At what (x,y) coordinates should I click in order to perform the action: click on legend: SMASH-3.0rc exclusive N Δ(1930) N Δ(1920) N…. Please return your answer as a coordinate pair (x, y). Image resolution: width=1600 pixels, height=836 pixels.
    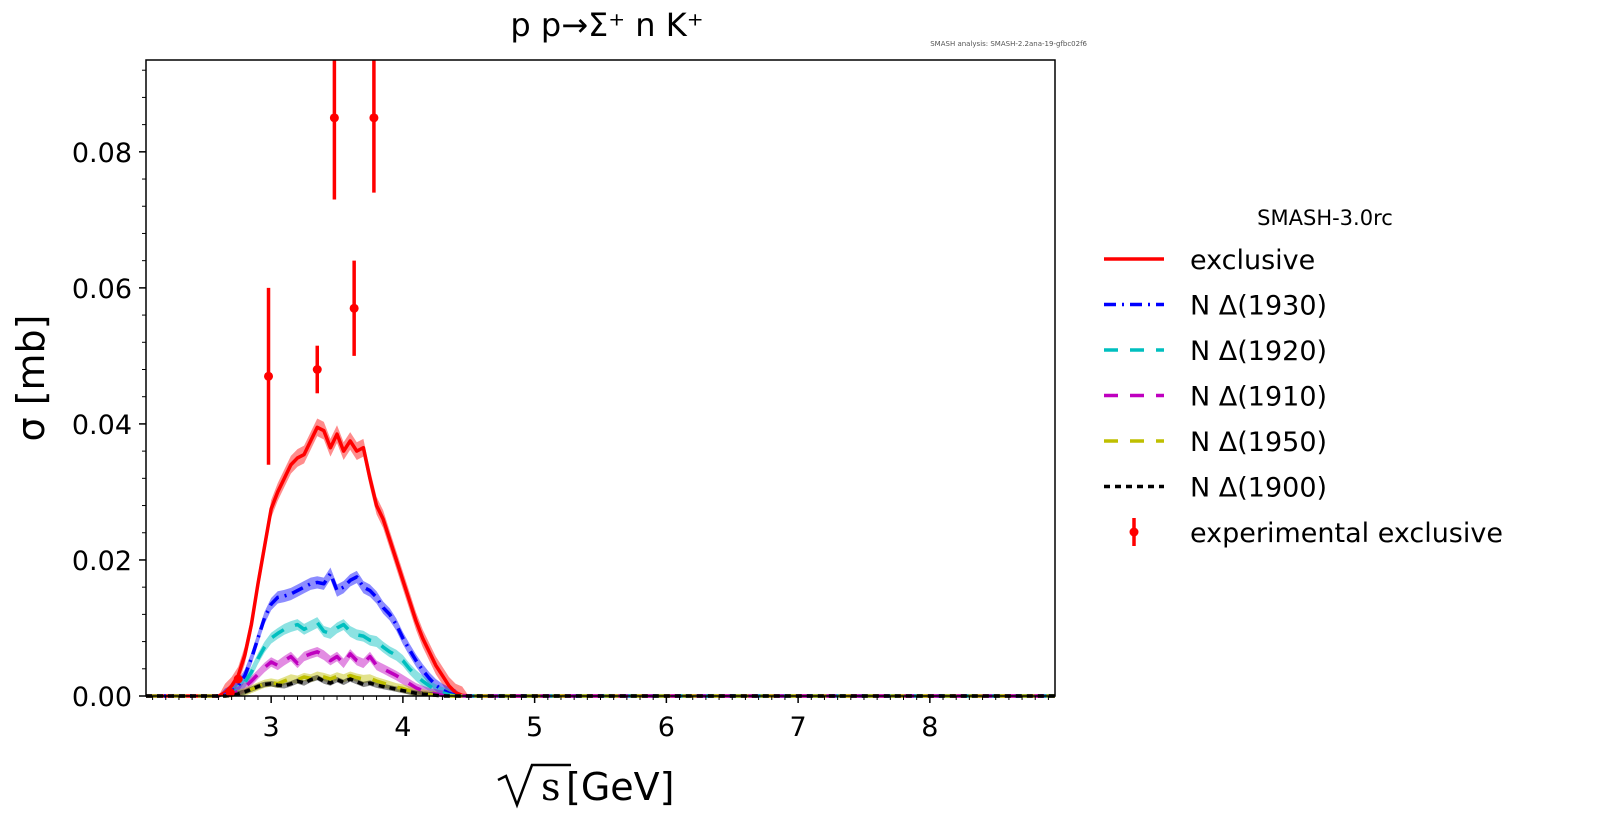
    Looking at the image, I should click on (1303, 377).